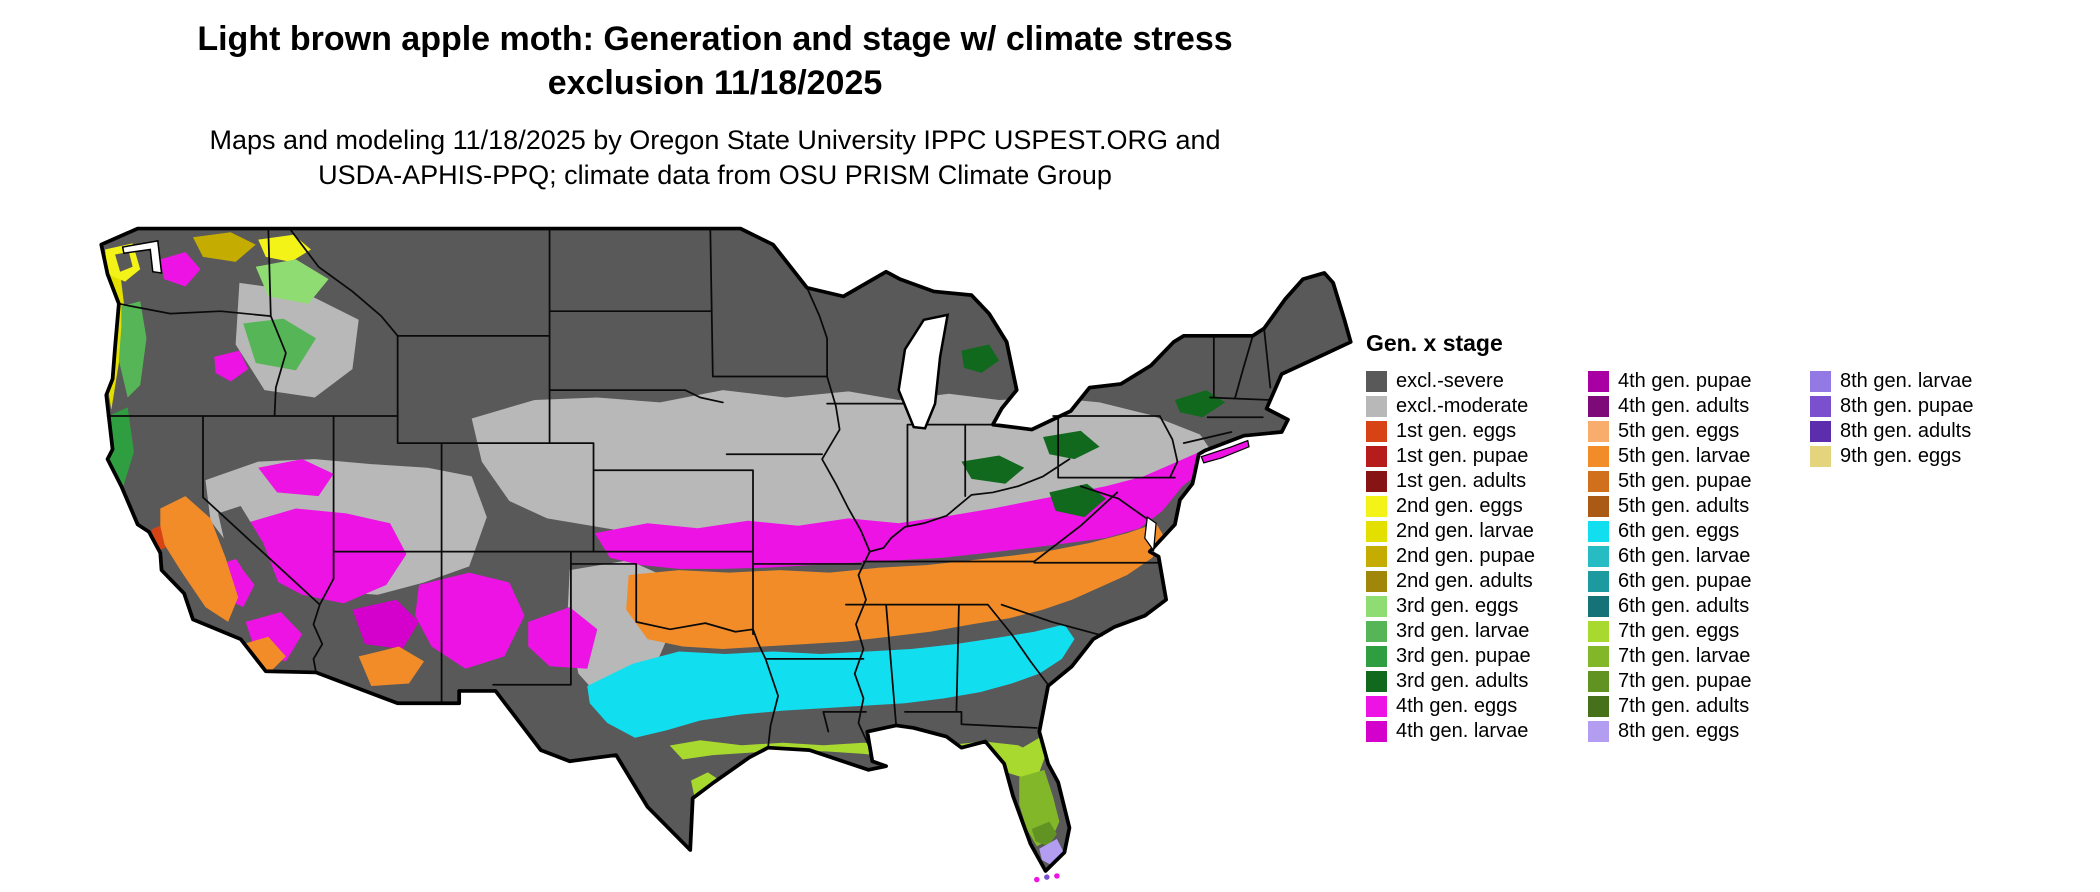  What do you see at coordinates (280, 344) in the screenshot?
I see `region-3rd-larvae-e-or` at bounding box center [280, 344].